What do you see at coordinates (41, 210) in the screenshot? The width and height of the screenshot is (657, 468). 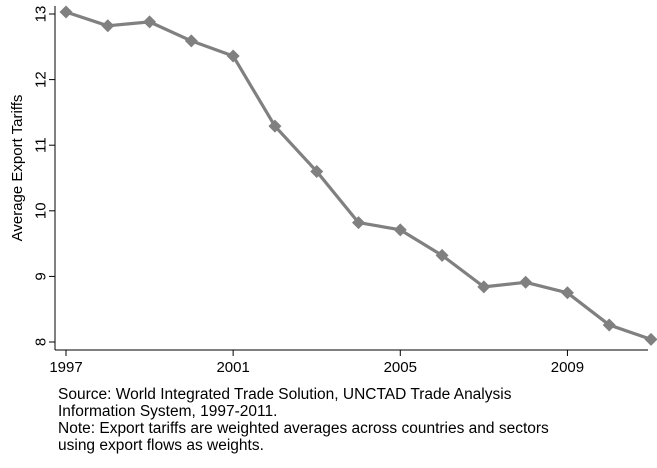 I see `y-tick-label: 10` at bounding box center [41, 210].